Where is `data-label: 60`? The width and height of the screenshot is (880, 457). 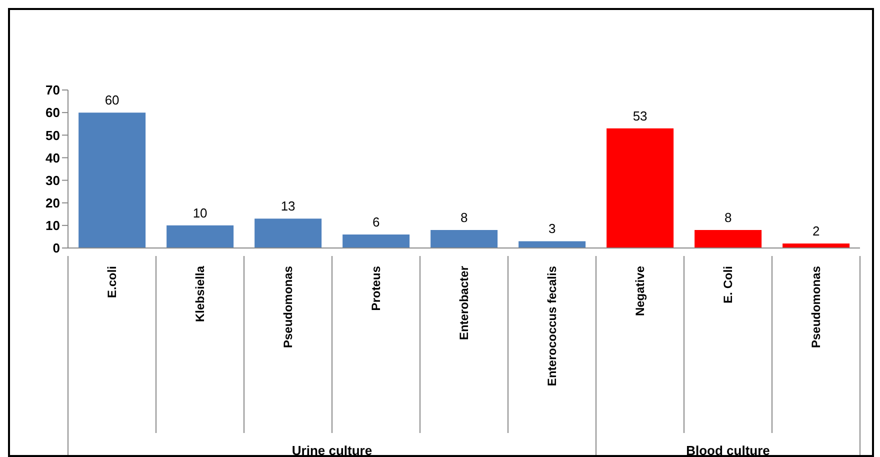
data-label: 60 is located at coordinates (112, 100).